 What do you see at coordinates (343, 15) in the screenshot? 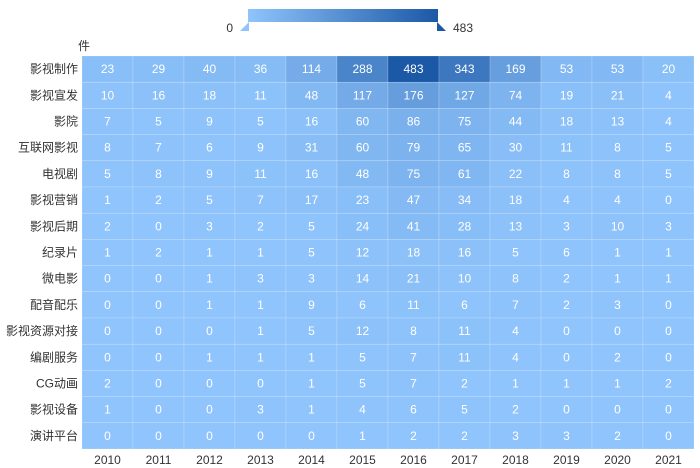
I see `visual-map-gradient-bar` at bounding box center [343, 15].